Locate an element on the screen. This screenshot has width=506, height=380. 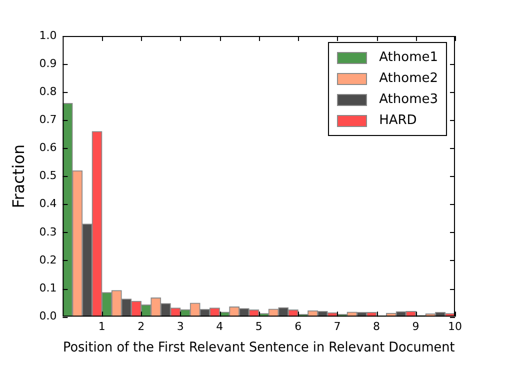
y-tick-label: 0.2 is located at coordinates (48, 259).